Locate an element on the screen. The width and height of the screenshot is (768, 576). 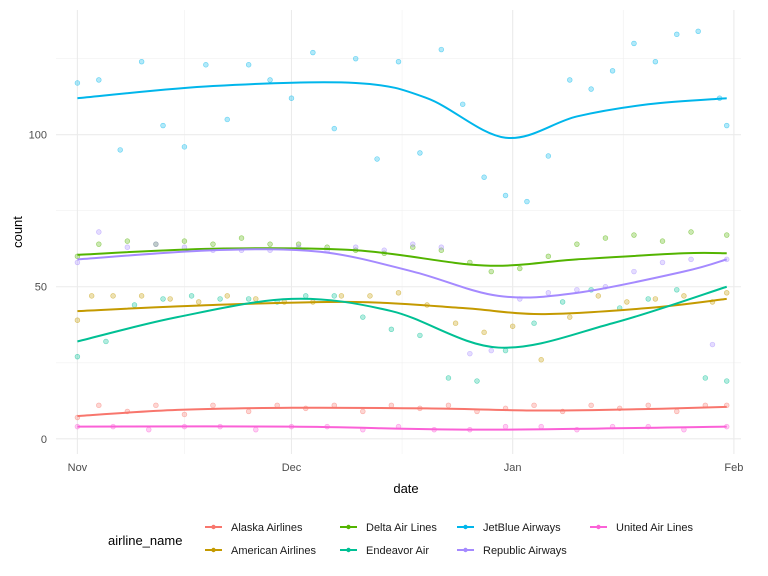
legend-label: Alaska Airlines is located at coordinates (267, 528).